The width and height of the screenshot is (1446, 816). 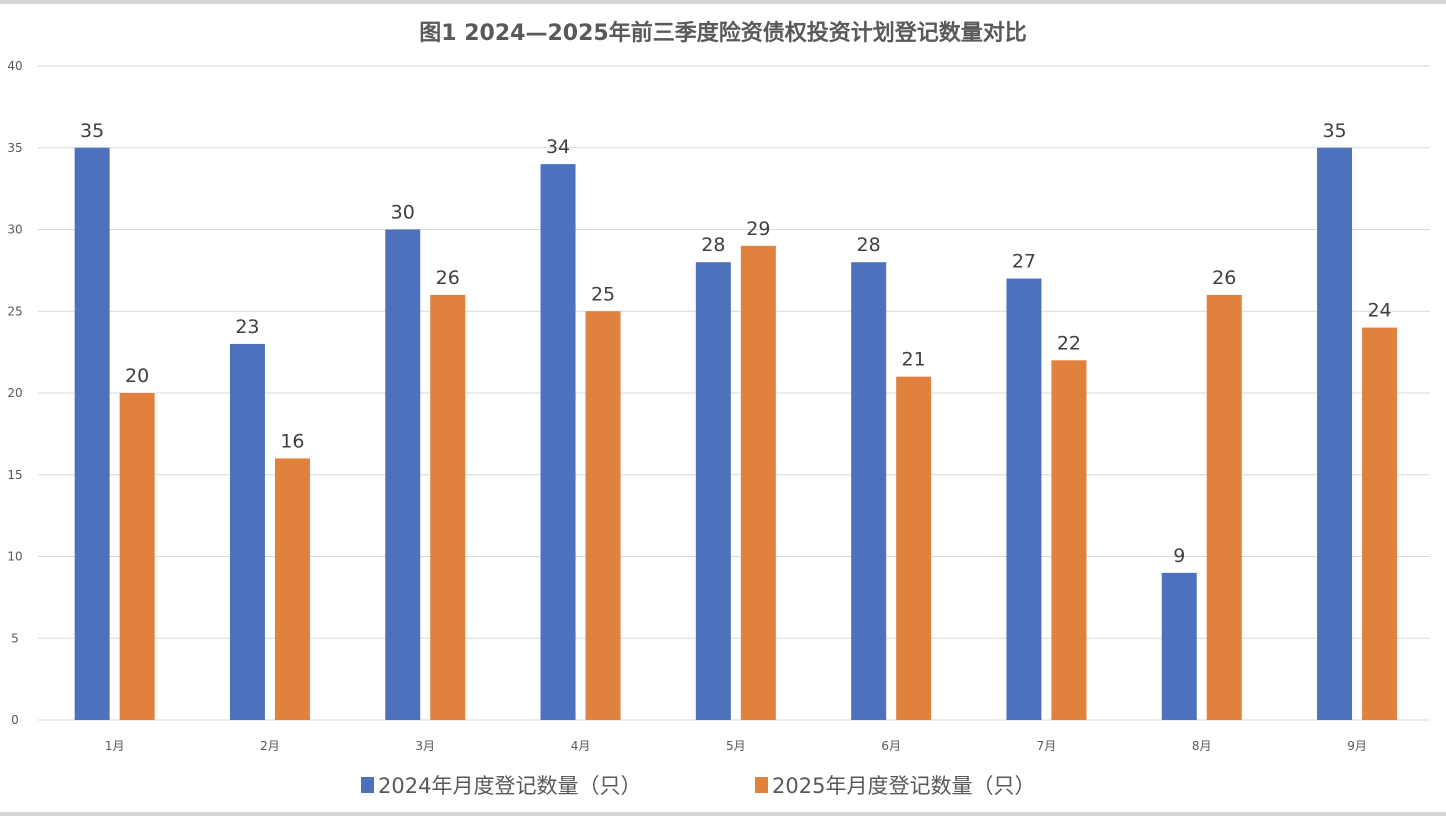 I want to click on data-label: 22, so click(x=1069, y=343).